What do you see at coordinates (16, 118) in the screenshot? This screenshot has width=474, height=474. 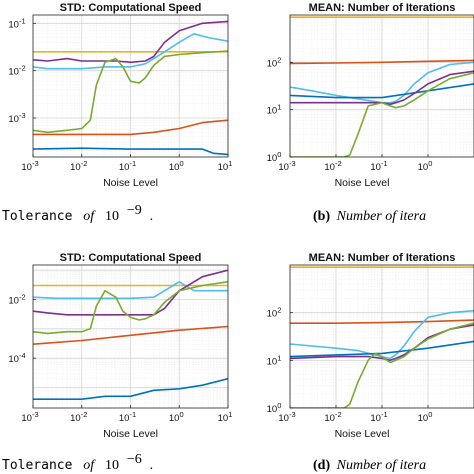 I see `y-tick-label: 10⁻³` at bounding box center [16, 118].